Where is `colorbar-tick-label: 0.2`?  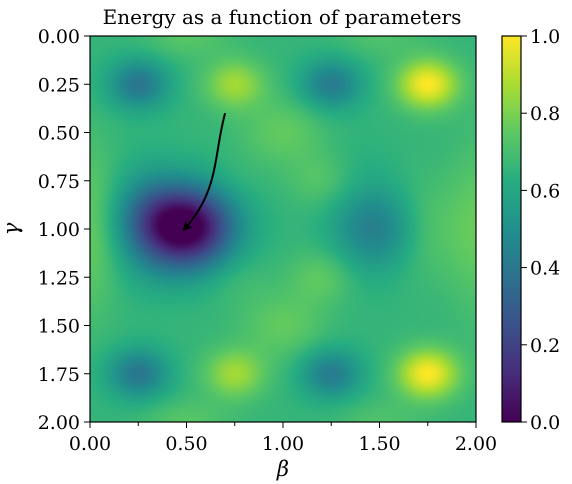 colorbar-tick-label: 0.2 is located at coordinates (545, 346).